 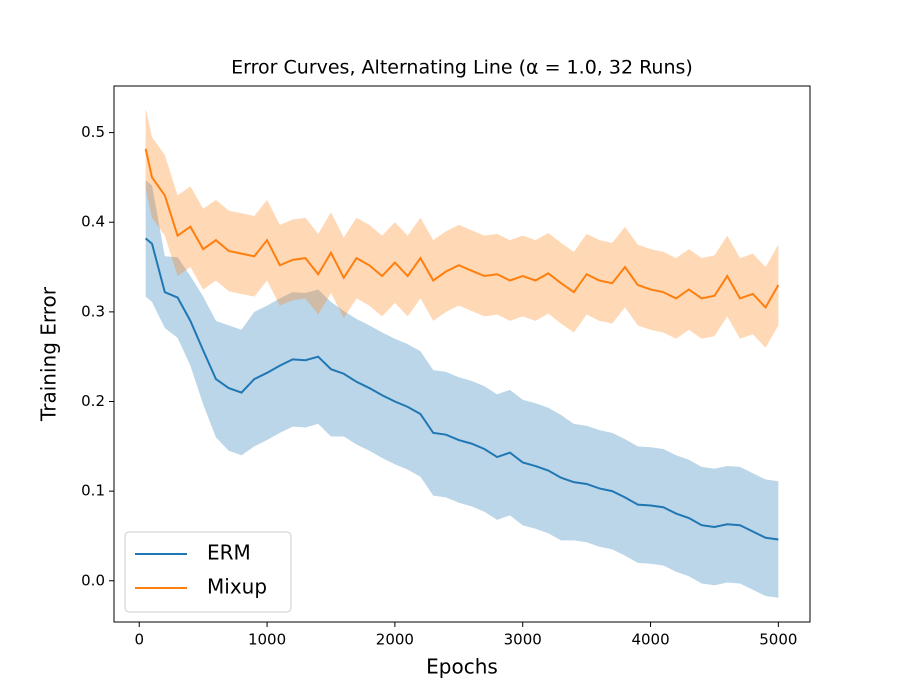 I want to click on y-axis-label: Training Error, so click(x=49, y=354).